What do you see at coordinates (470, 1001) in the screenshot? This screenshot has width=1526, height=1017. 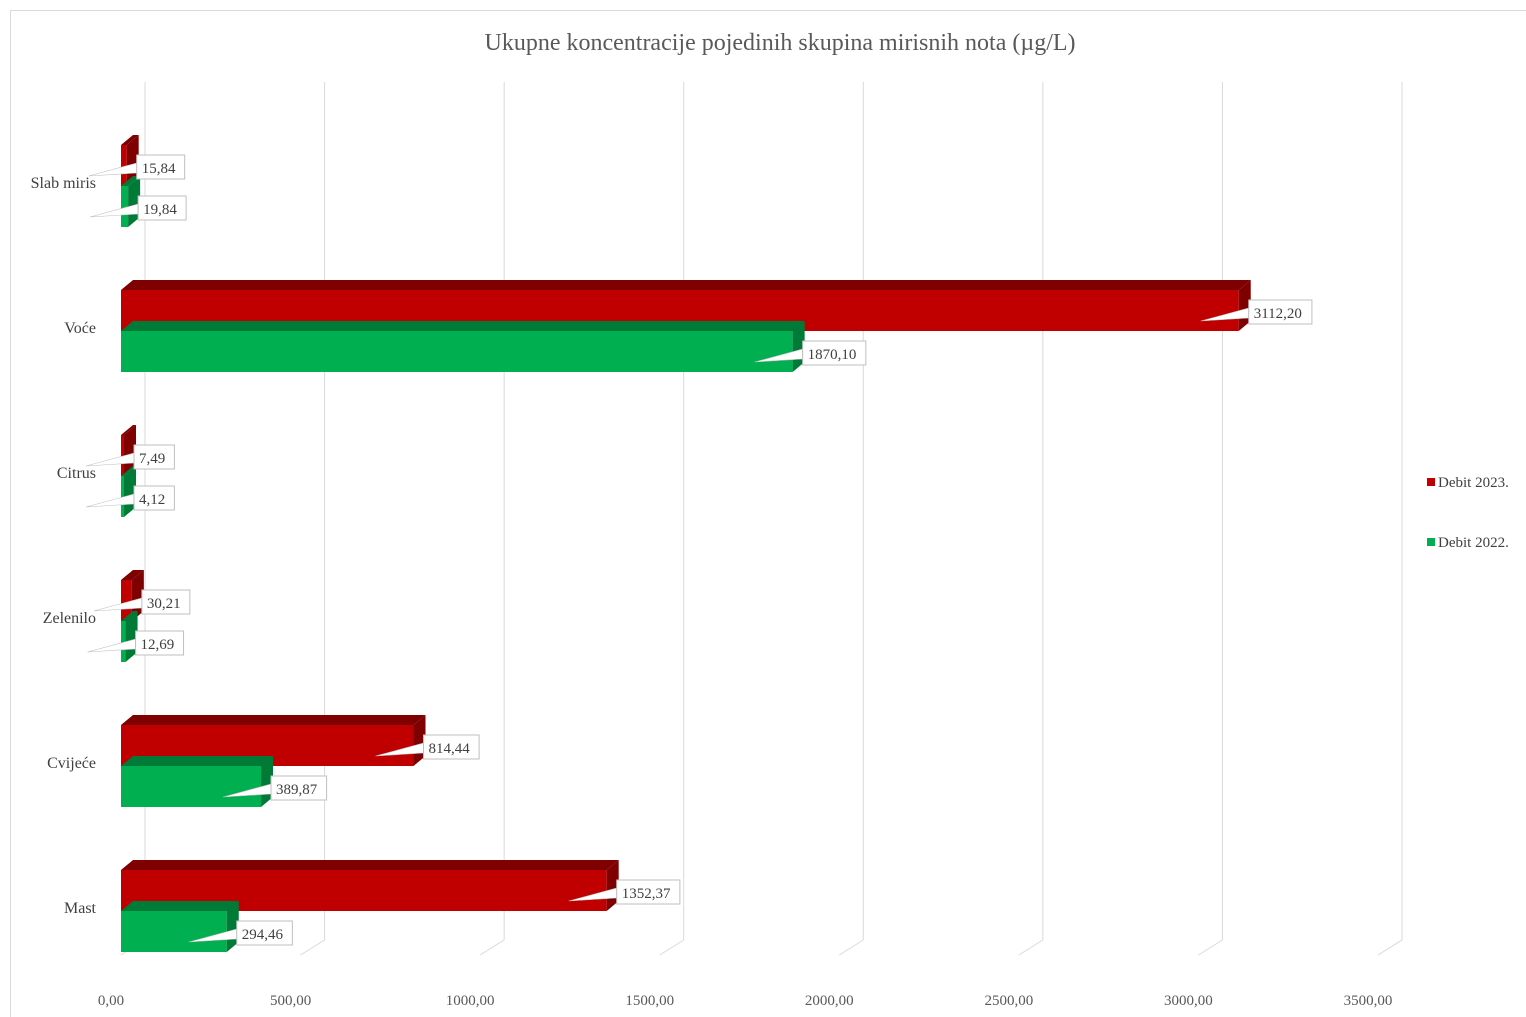 I see `x-tick-label: 1000,00` at bounding box center [470, 1001].